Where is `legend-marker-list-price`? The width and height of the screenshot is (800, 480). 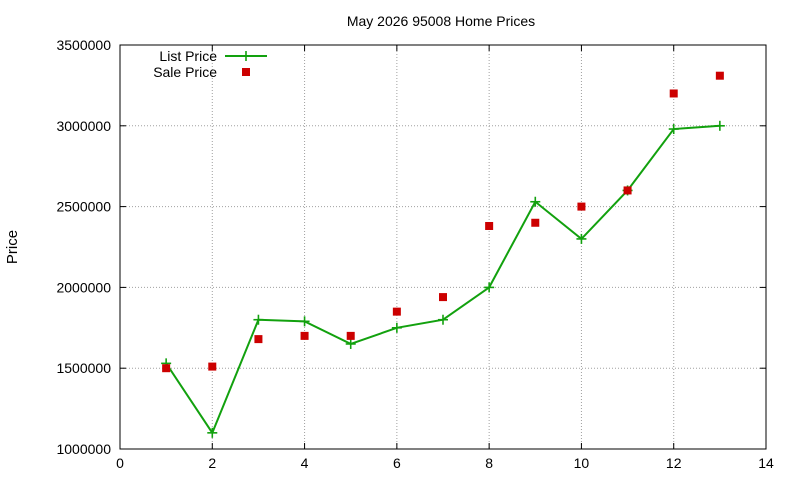 legend-marker-list-price is located at coordinates (246, 56).